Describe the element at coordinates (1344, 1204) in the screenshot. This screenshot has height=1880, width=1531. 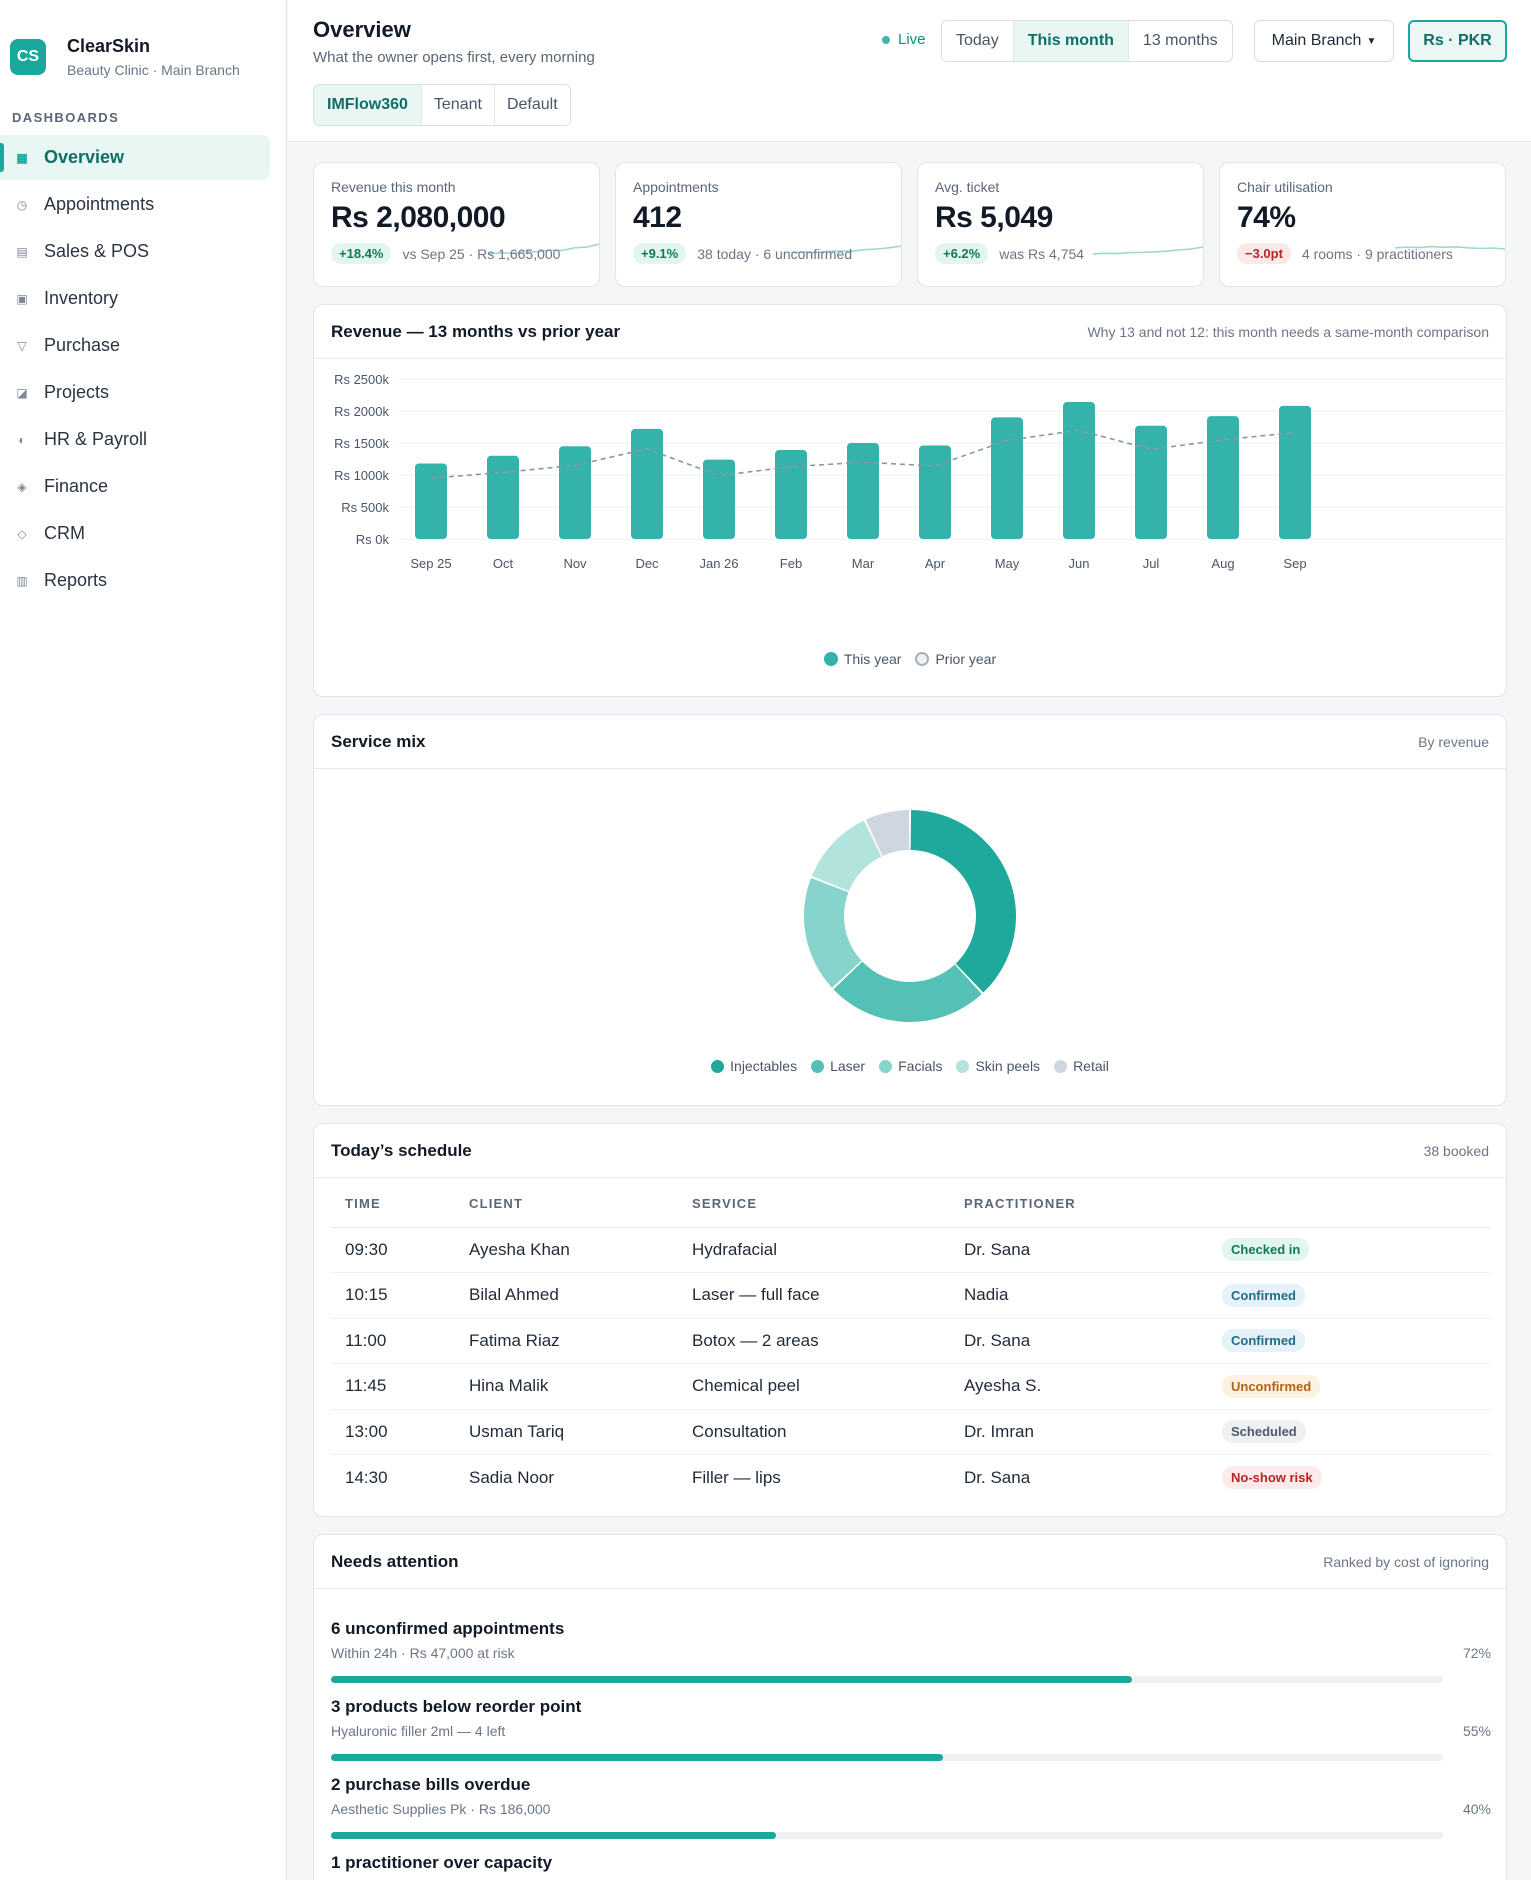
I see `column-header` at that location.